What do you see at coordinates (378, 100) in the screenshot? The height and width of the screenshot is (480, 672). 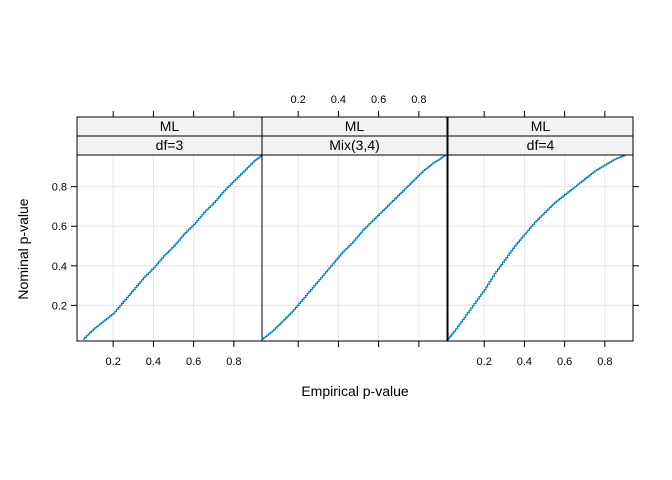 I see `x-tick-label-top: 0.6` at bounding box center [378, 100].